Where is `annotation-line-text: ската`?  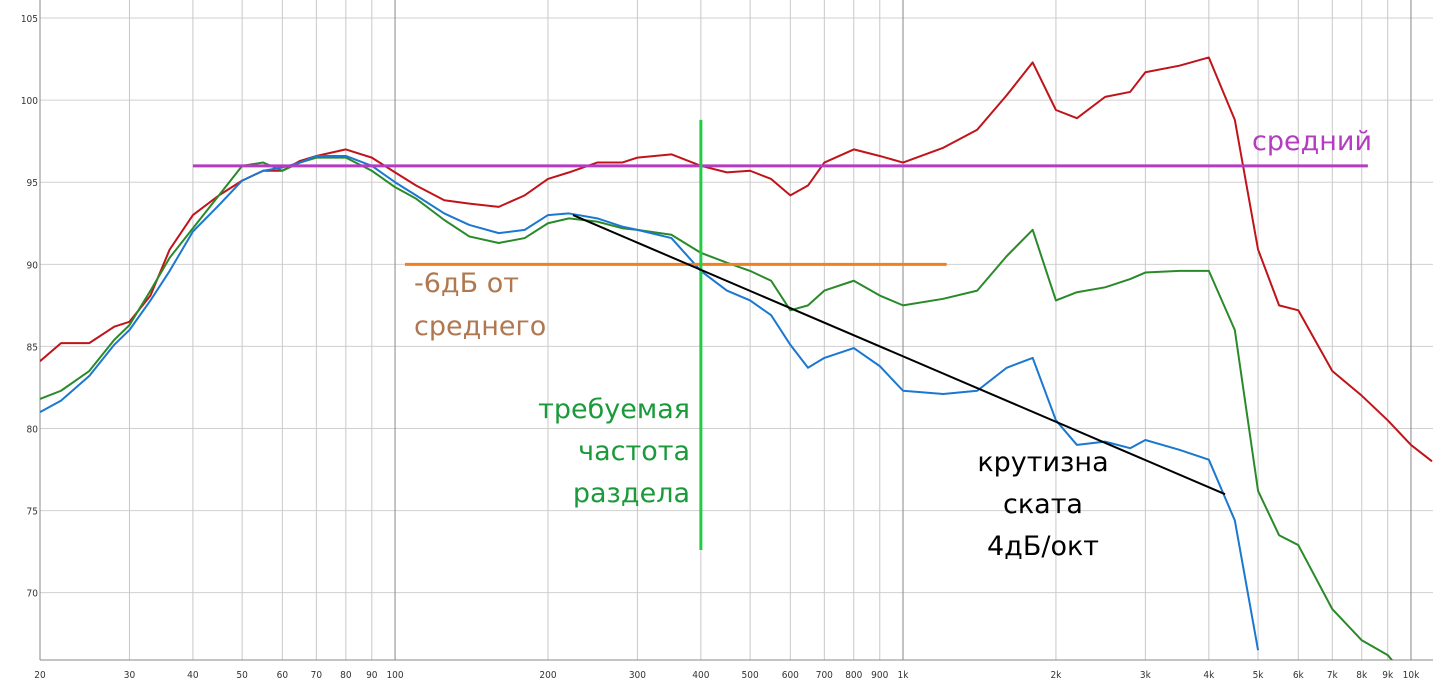 annotation-line-text: ската is located at coordinates (1043, 504).